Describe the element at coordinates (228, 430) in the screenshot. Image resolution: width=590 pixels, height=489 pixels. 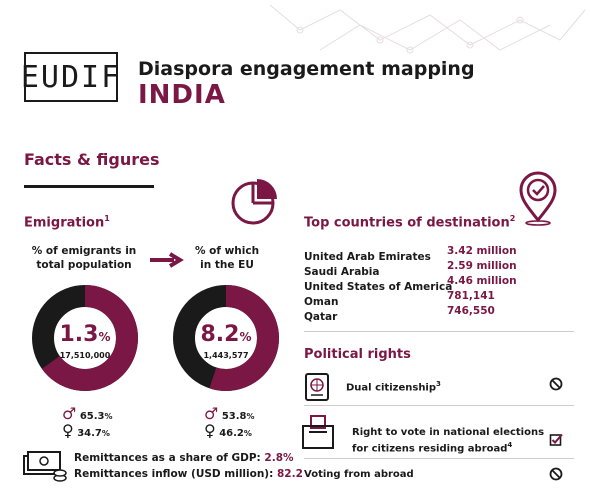
I see `right-female-share: ♀ 46.2%` at that location.